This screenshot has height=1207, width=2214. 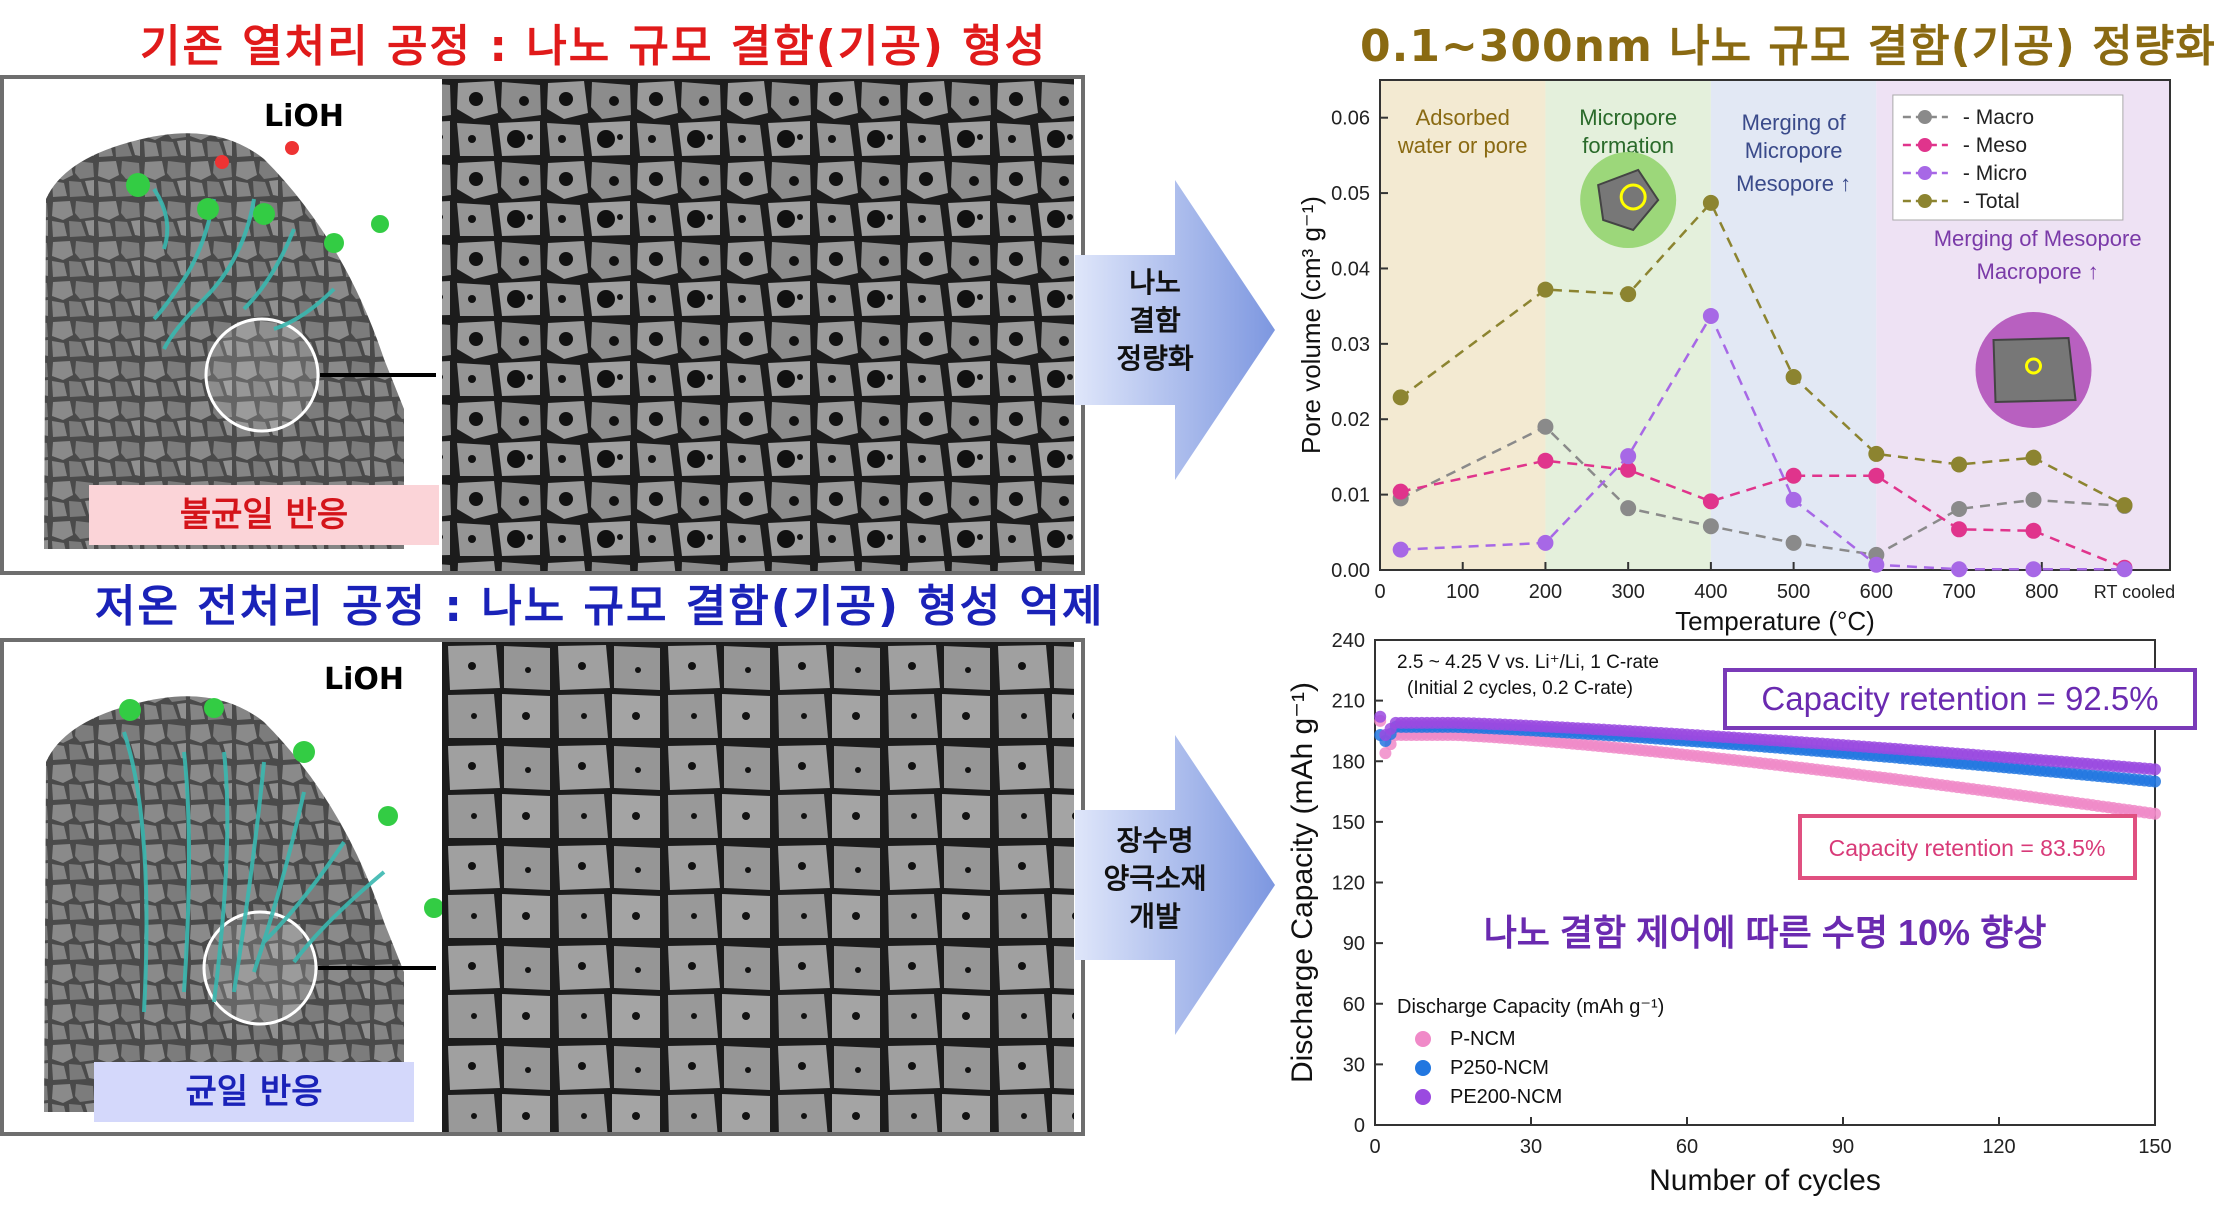 I want to click on legend-label: - Meso, so click(x=1995, y=145).